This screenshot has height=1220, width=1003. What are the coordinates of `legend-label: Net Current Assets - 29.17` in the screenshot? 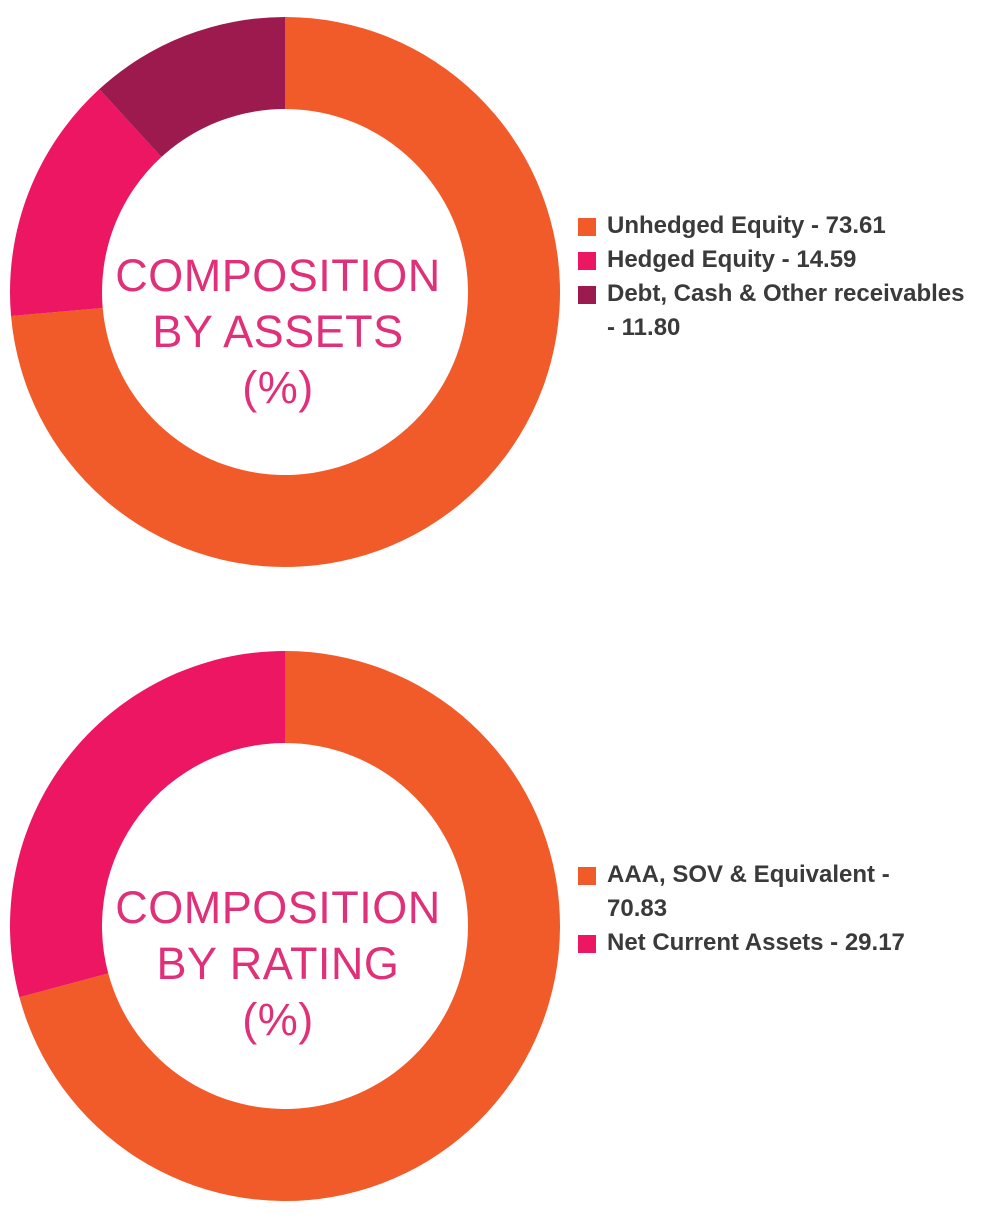 It's located at (756, 942).